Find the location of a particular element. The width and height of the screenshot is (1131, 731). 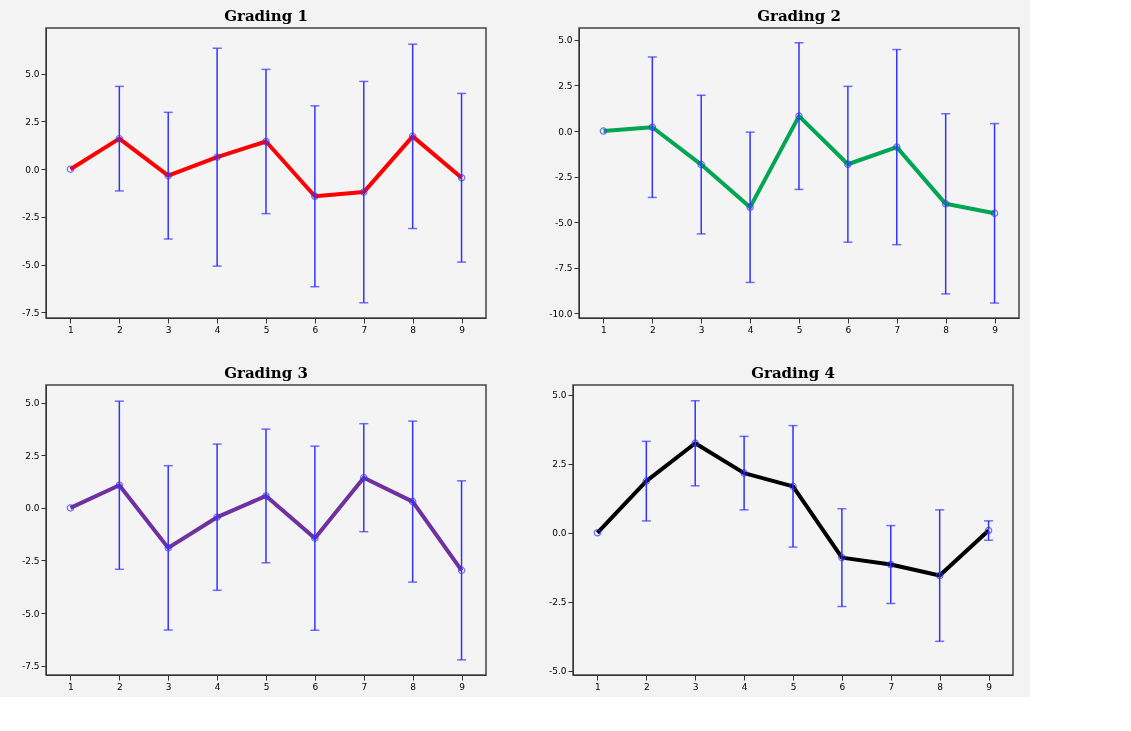

chart-title: Grading 1 is located at coordinates (266, 16).